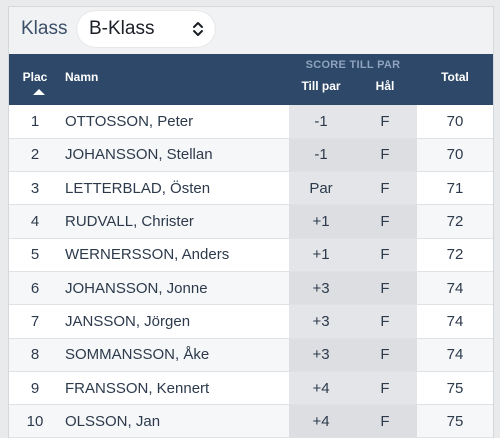  What do you see at coordinates (321, 188) in the screenshot?
I see `cell-tillpar: Par` at bounding box center [321, 188].